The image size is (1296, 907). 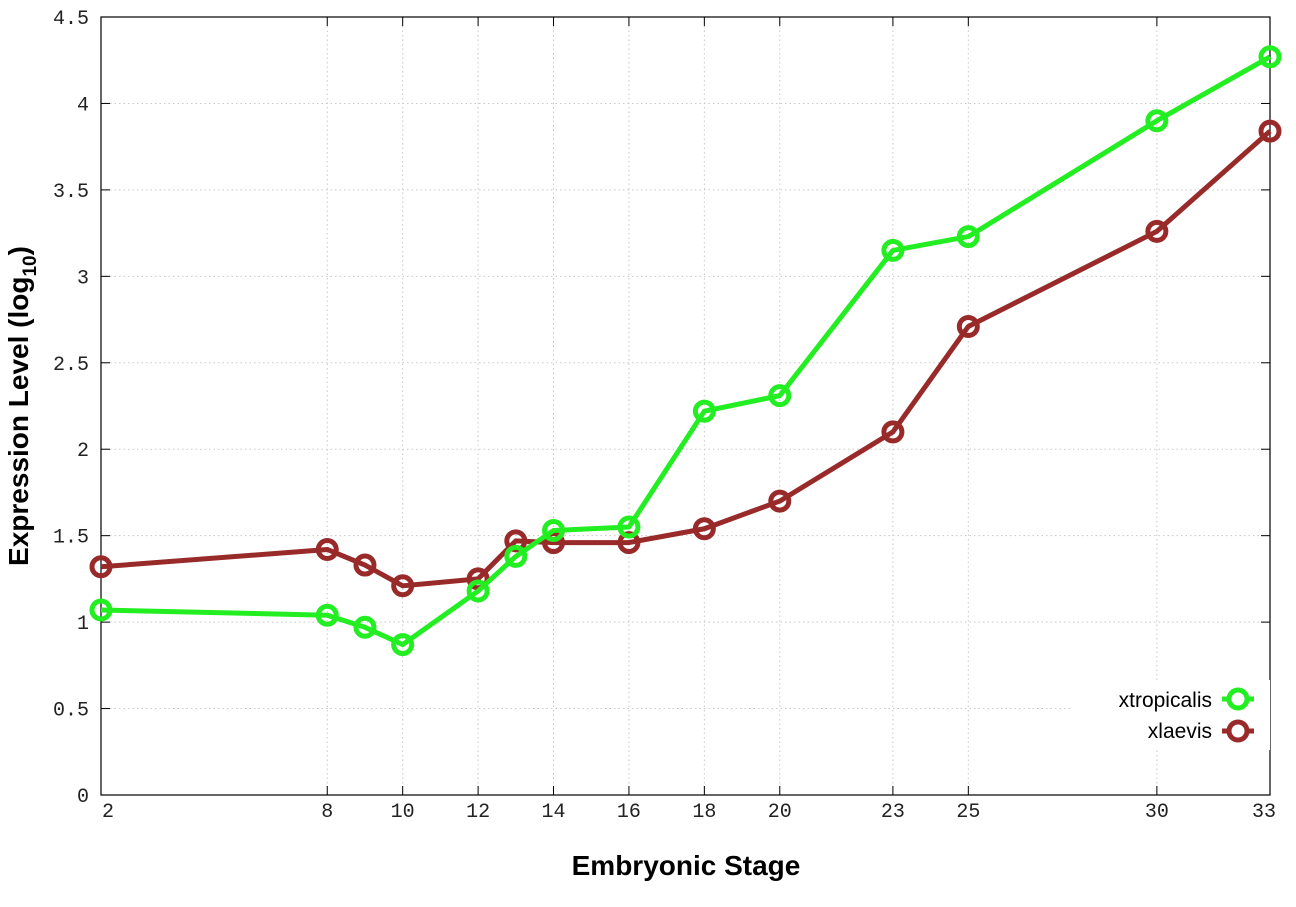 What do you see at coordinates (327, 812) in the screenshot?
I see `x-tick-label: 8` at bounding box center [327, 812].